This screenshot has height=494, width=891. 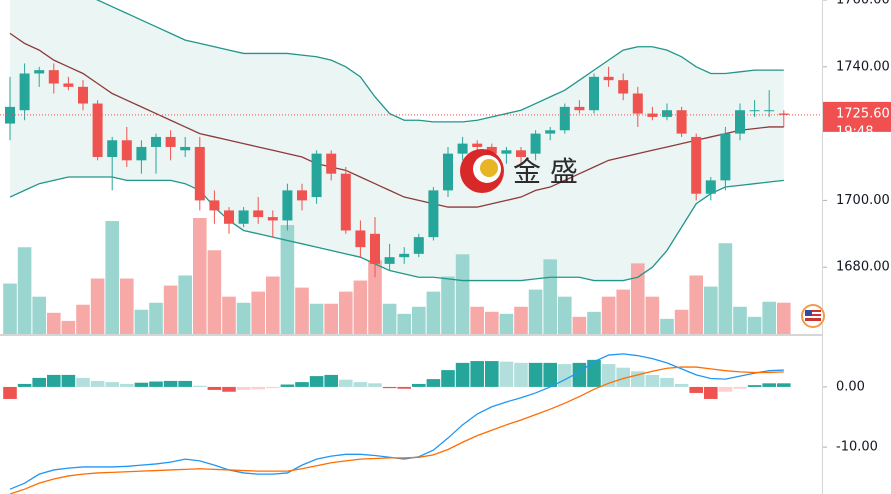 What do you see at coordinates (813, 316) in the screenshot?
I see `flag-icon` at bounding box center [813, 316].